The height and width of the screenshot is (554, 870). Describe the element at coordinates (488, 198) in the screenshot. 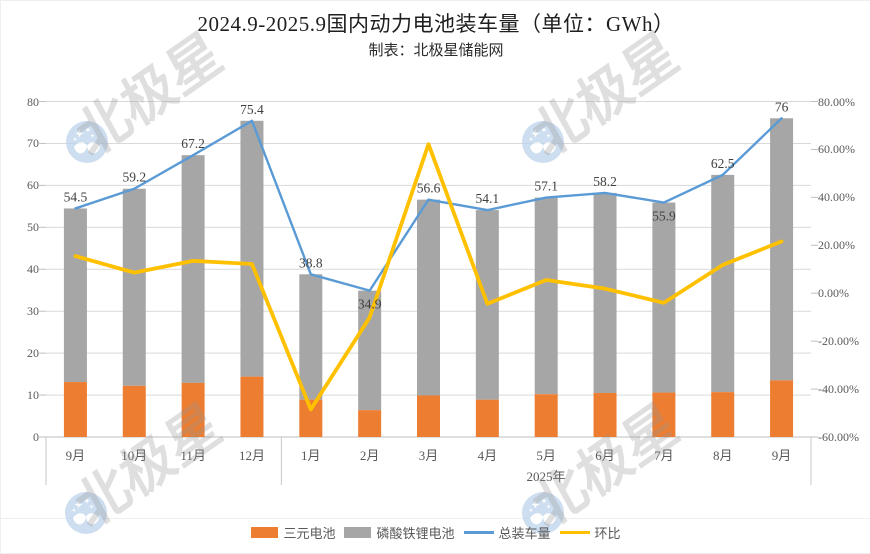

I see `data-label: 54.1` at that location.